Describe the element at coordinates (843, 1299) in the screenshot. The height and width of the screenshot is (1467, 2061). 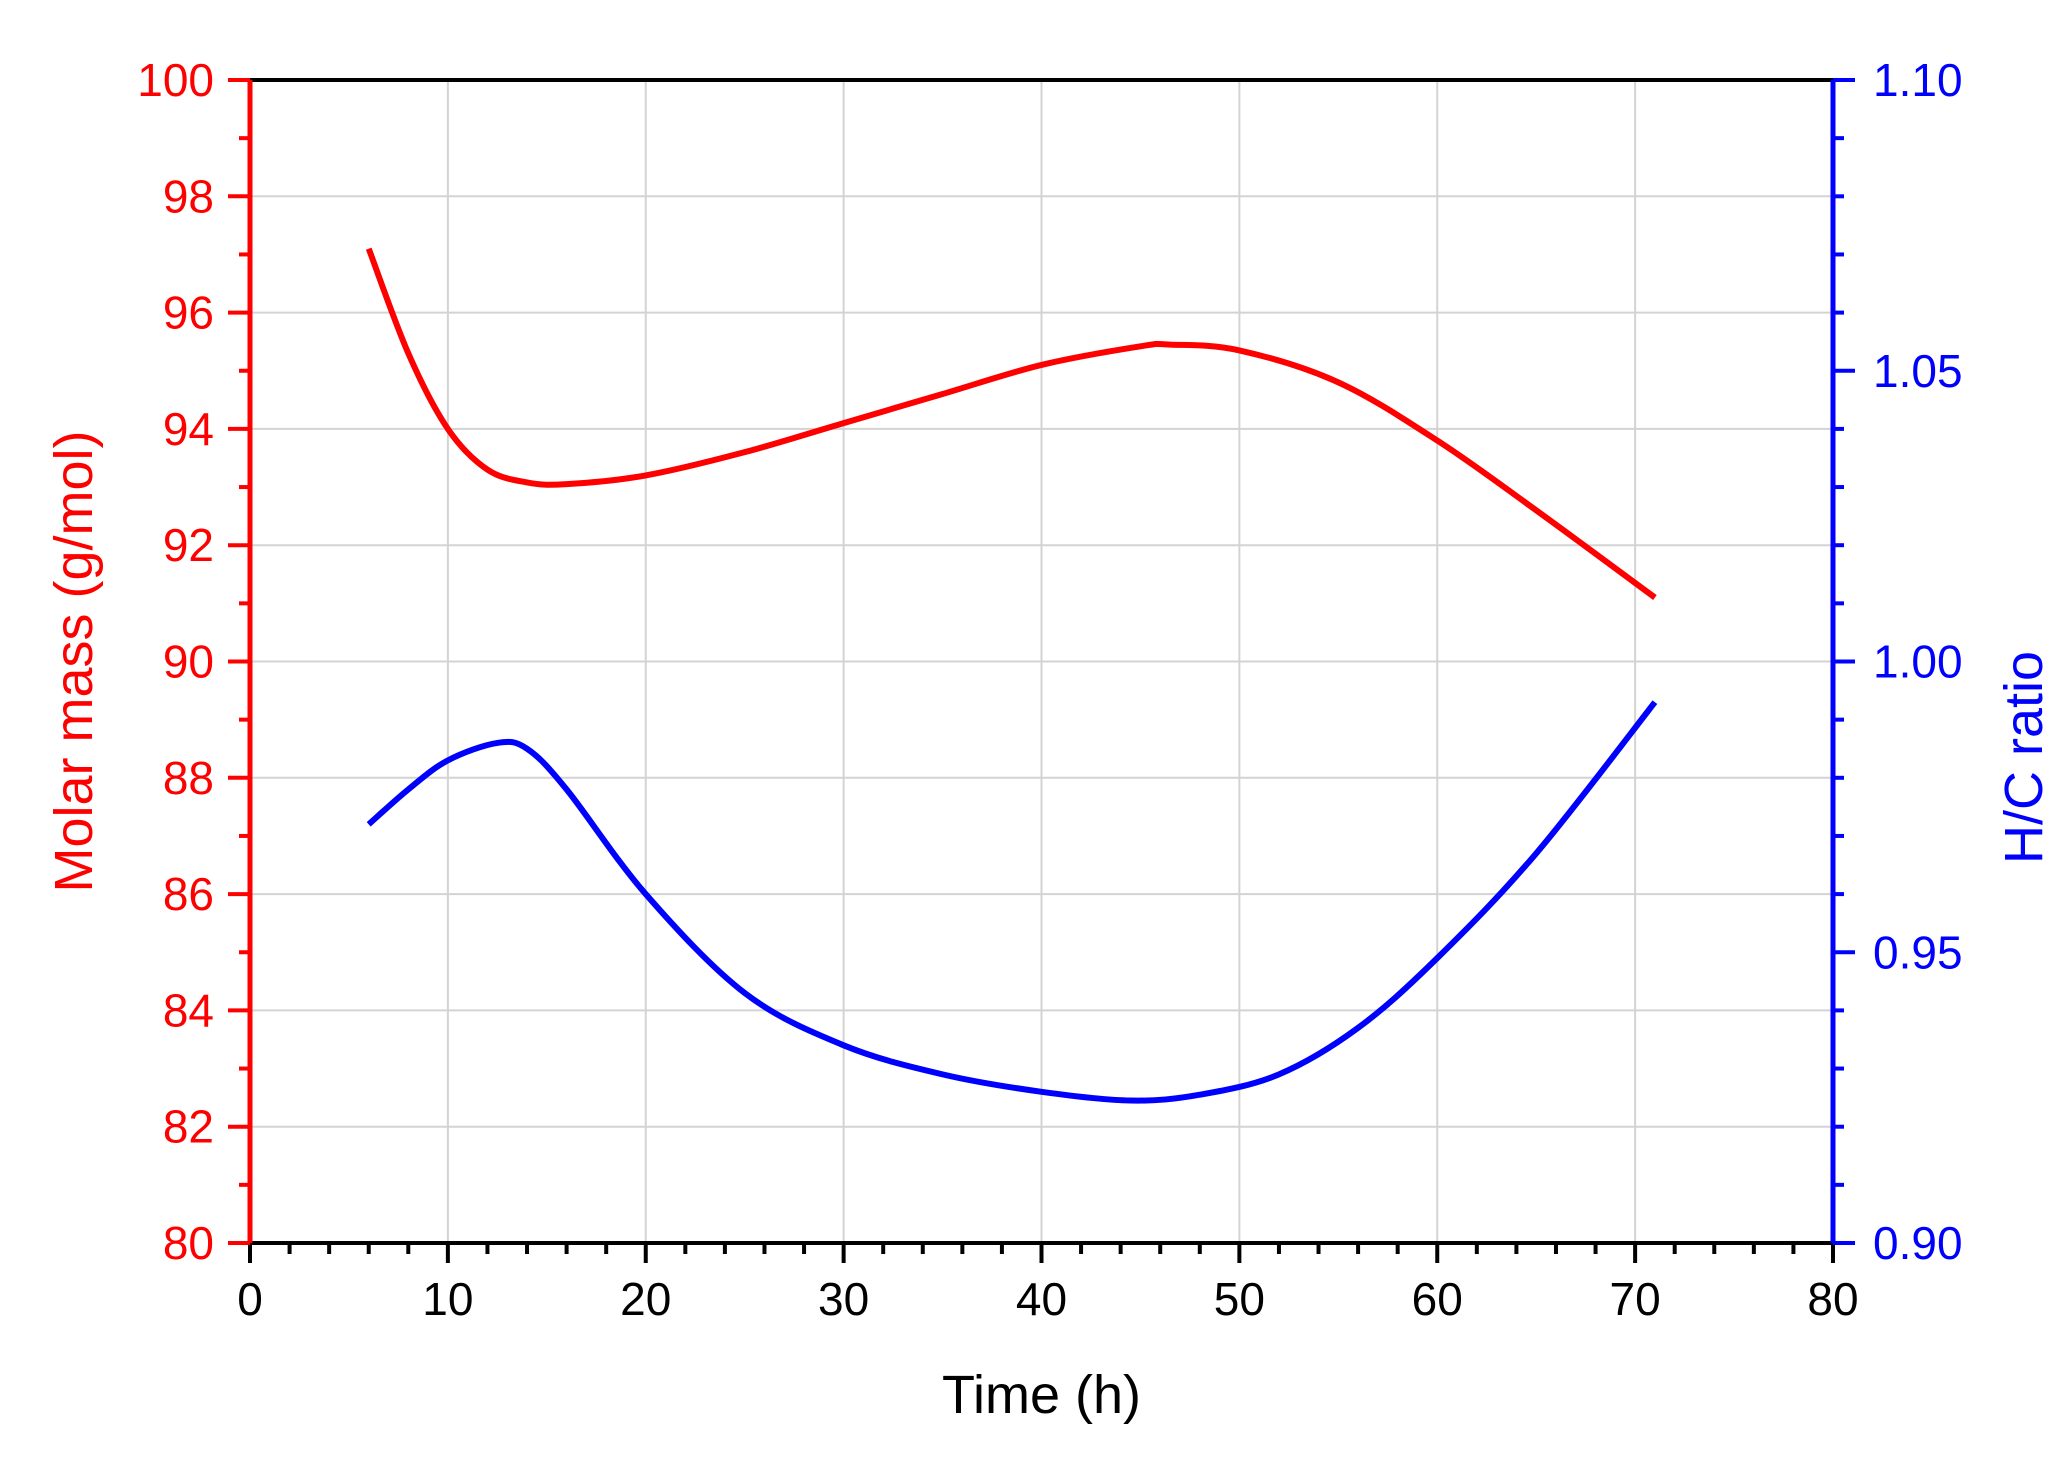
I see `x-tick-label: 30` at that location.